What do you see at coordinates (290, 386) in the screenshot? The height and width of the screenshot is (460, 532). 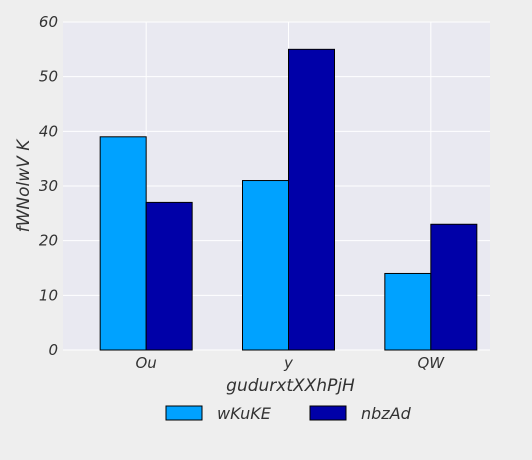 I see `x-axis-label: gudurxtXXhPjH` at bounding box center [290, 386].